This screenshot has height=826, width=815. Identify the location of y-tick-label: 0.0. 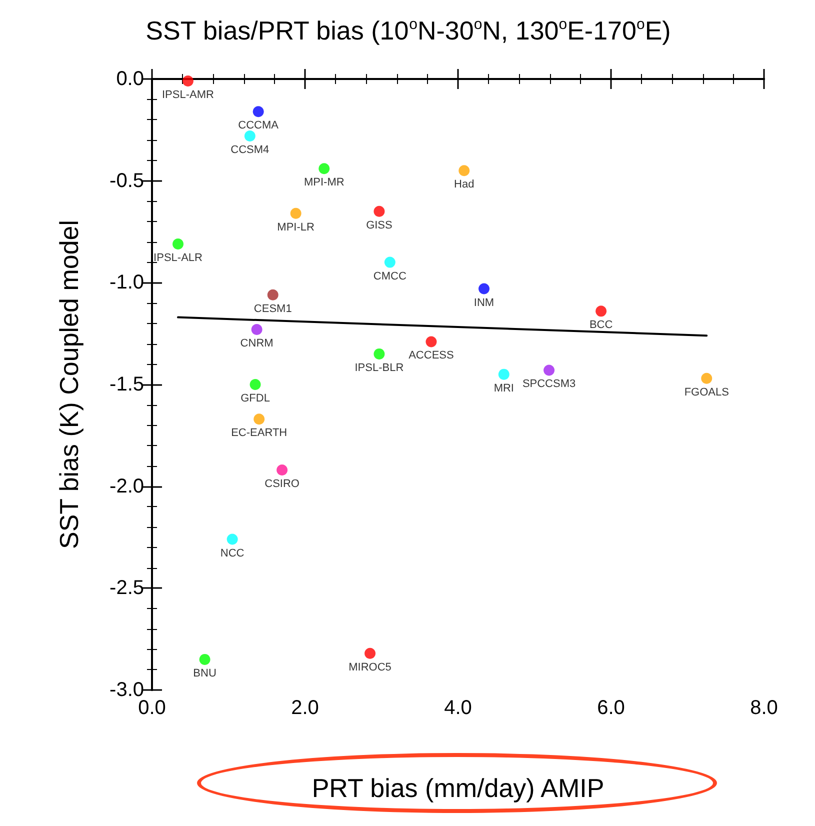
(130, 79).